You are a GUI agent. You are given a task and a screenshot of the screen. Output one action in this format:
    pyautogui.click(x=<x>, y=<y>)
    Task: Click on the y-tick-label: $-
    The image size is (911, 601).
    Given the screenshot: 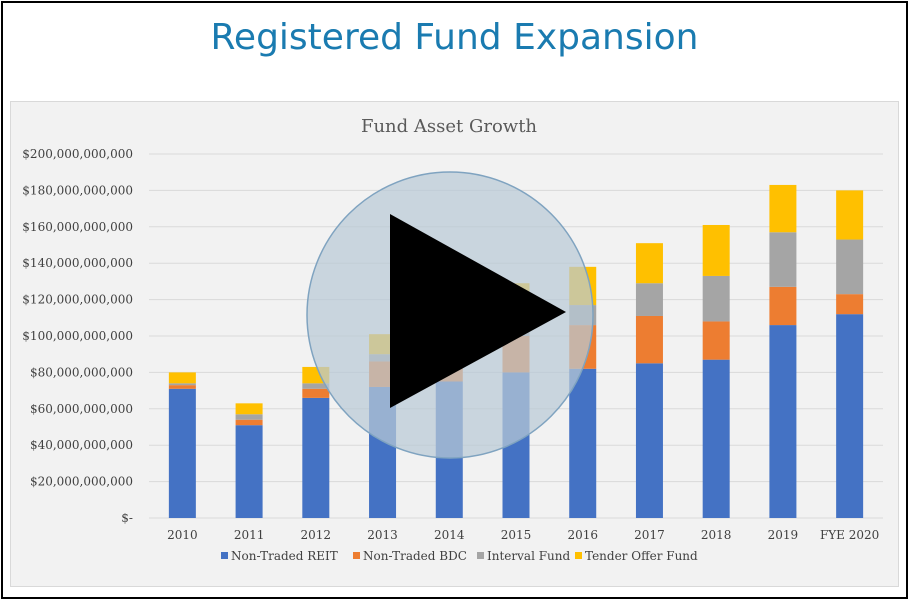 What is the action you would take?
    pyautogui.click(x=127, y=518)
    